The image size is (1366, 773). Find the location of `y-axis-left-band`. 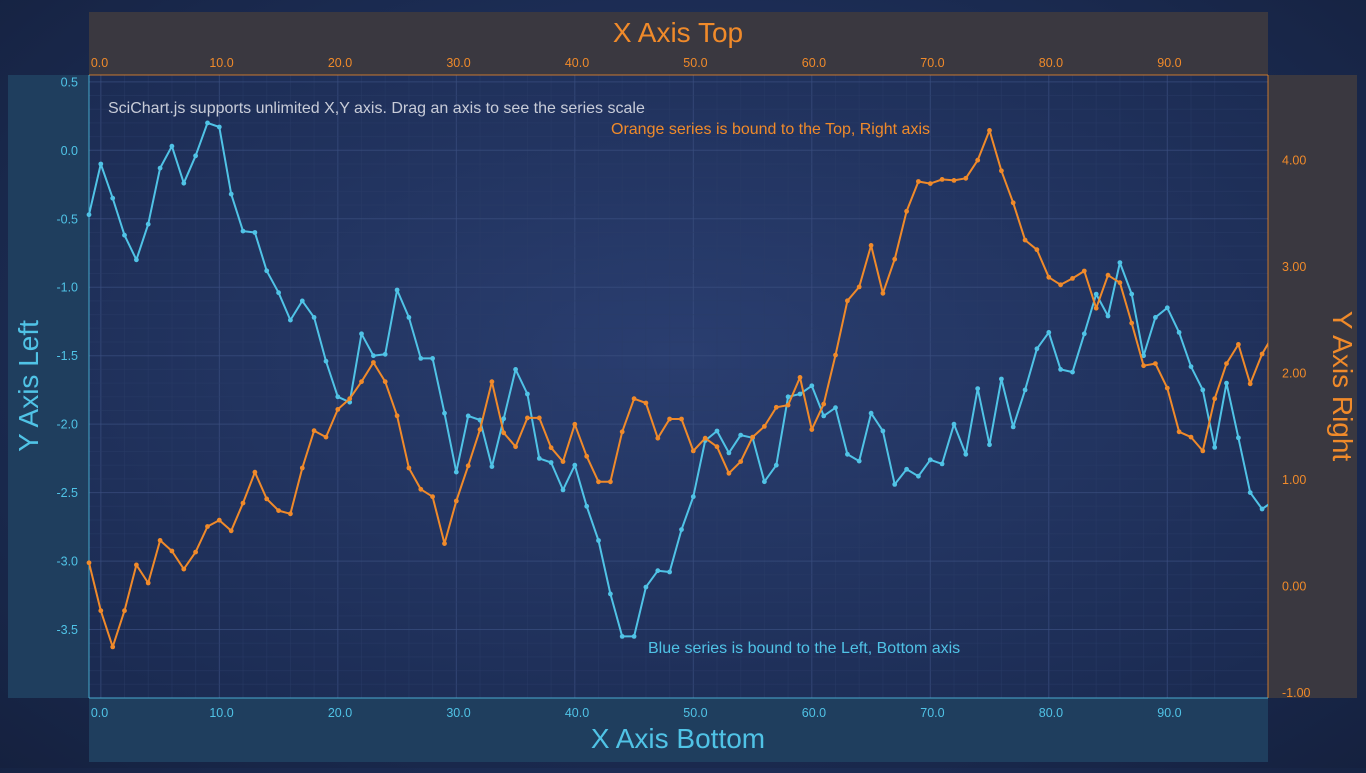

y-axis-left-band is located at coordinates (48, 386).